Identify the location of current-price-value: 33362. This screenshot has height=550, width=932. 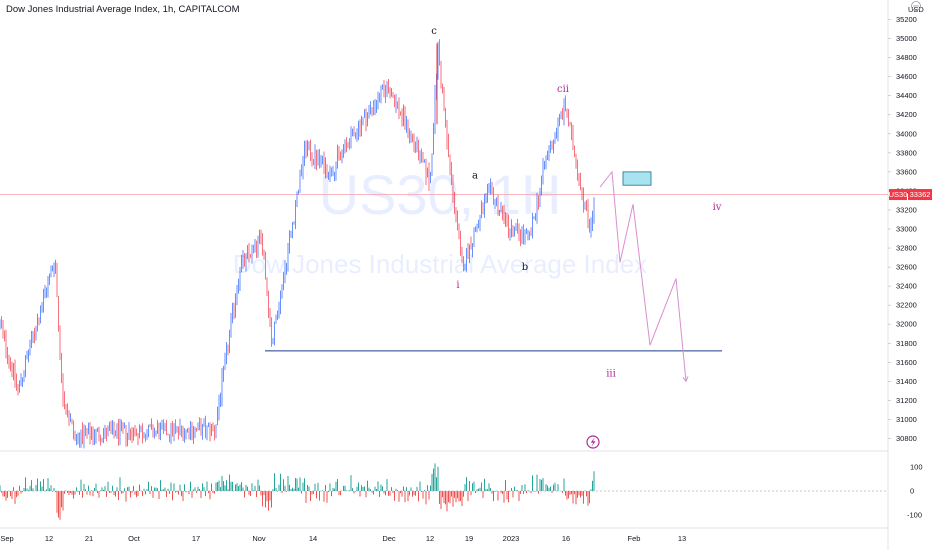
(920, 194).